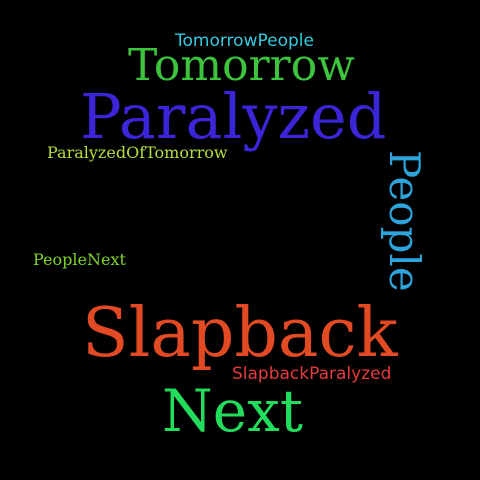 The image size is (480, 480). Describe the element at coordinates (79, 259) in the screenshot. I see `word-peoplenext: PeopleNext` at that location.